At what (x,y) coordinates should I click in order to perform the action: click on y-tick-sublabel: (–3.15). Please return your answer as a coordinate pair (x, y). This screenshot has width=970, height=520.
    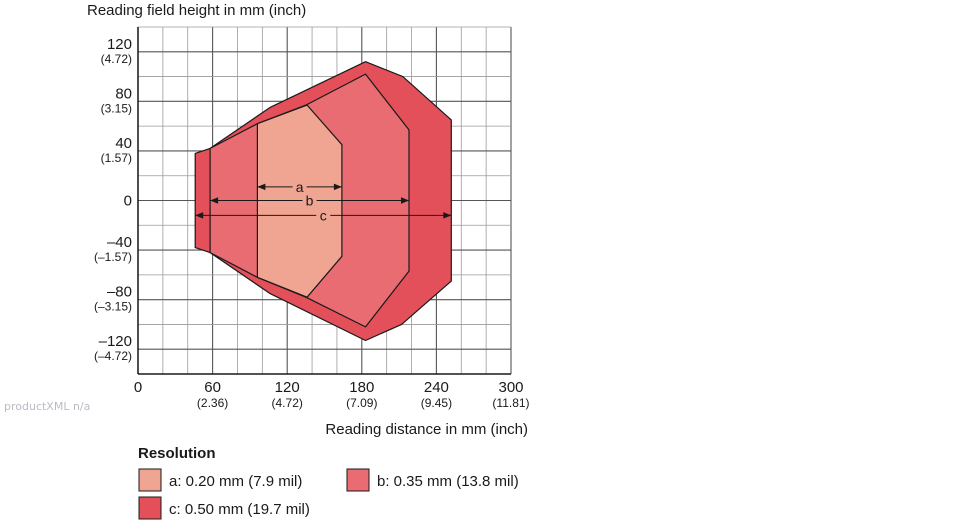
    Looking at the image, I should click on (113, 307).